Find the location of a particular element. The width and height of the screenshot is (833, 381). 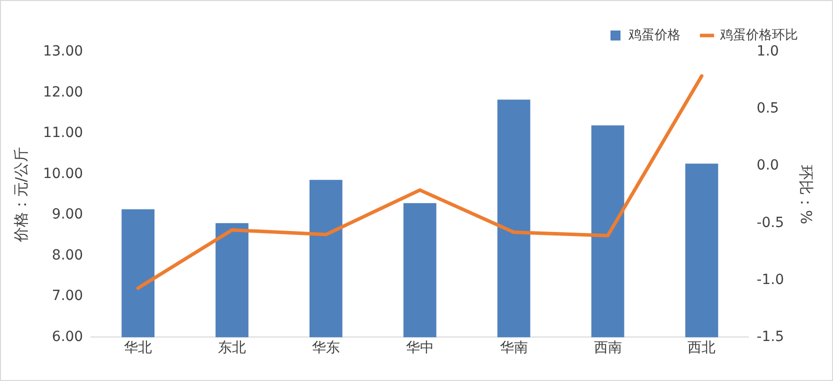

y2-tick-label: -1.5 is located at coordinates (770, 336).